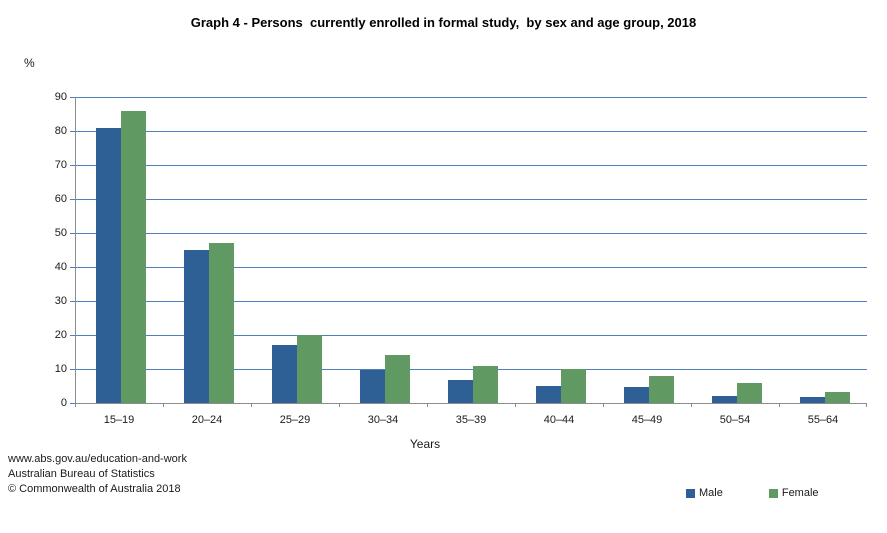  What do you see at coordinates (60, 267) in the screenshot?
I see `y-axis-label-40: 40` at bounding box center [60, 267].